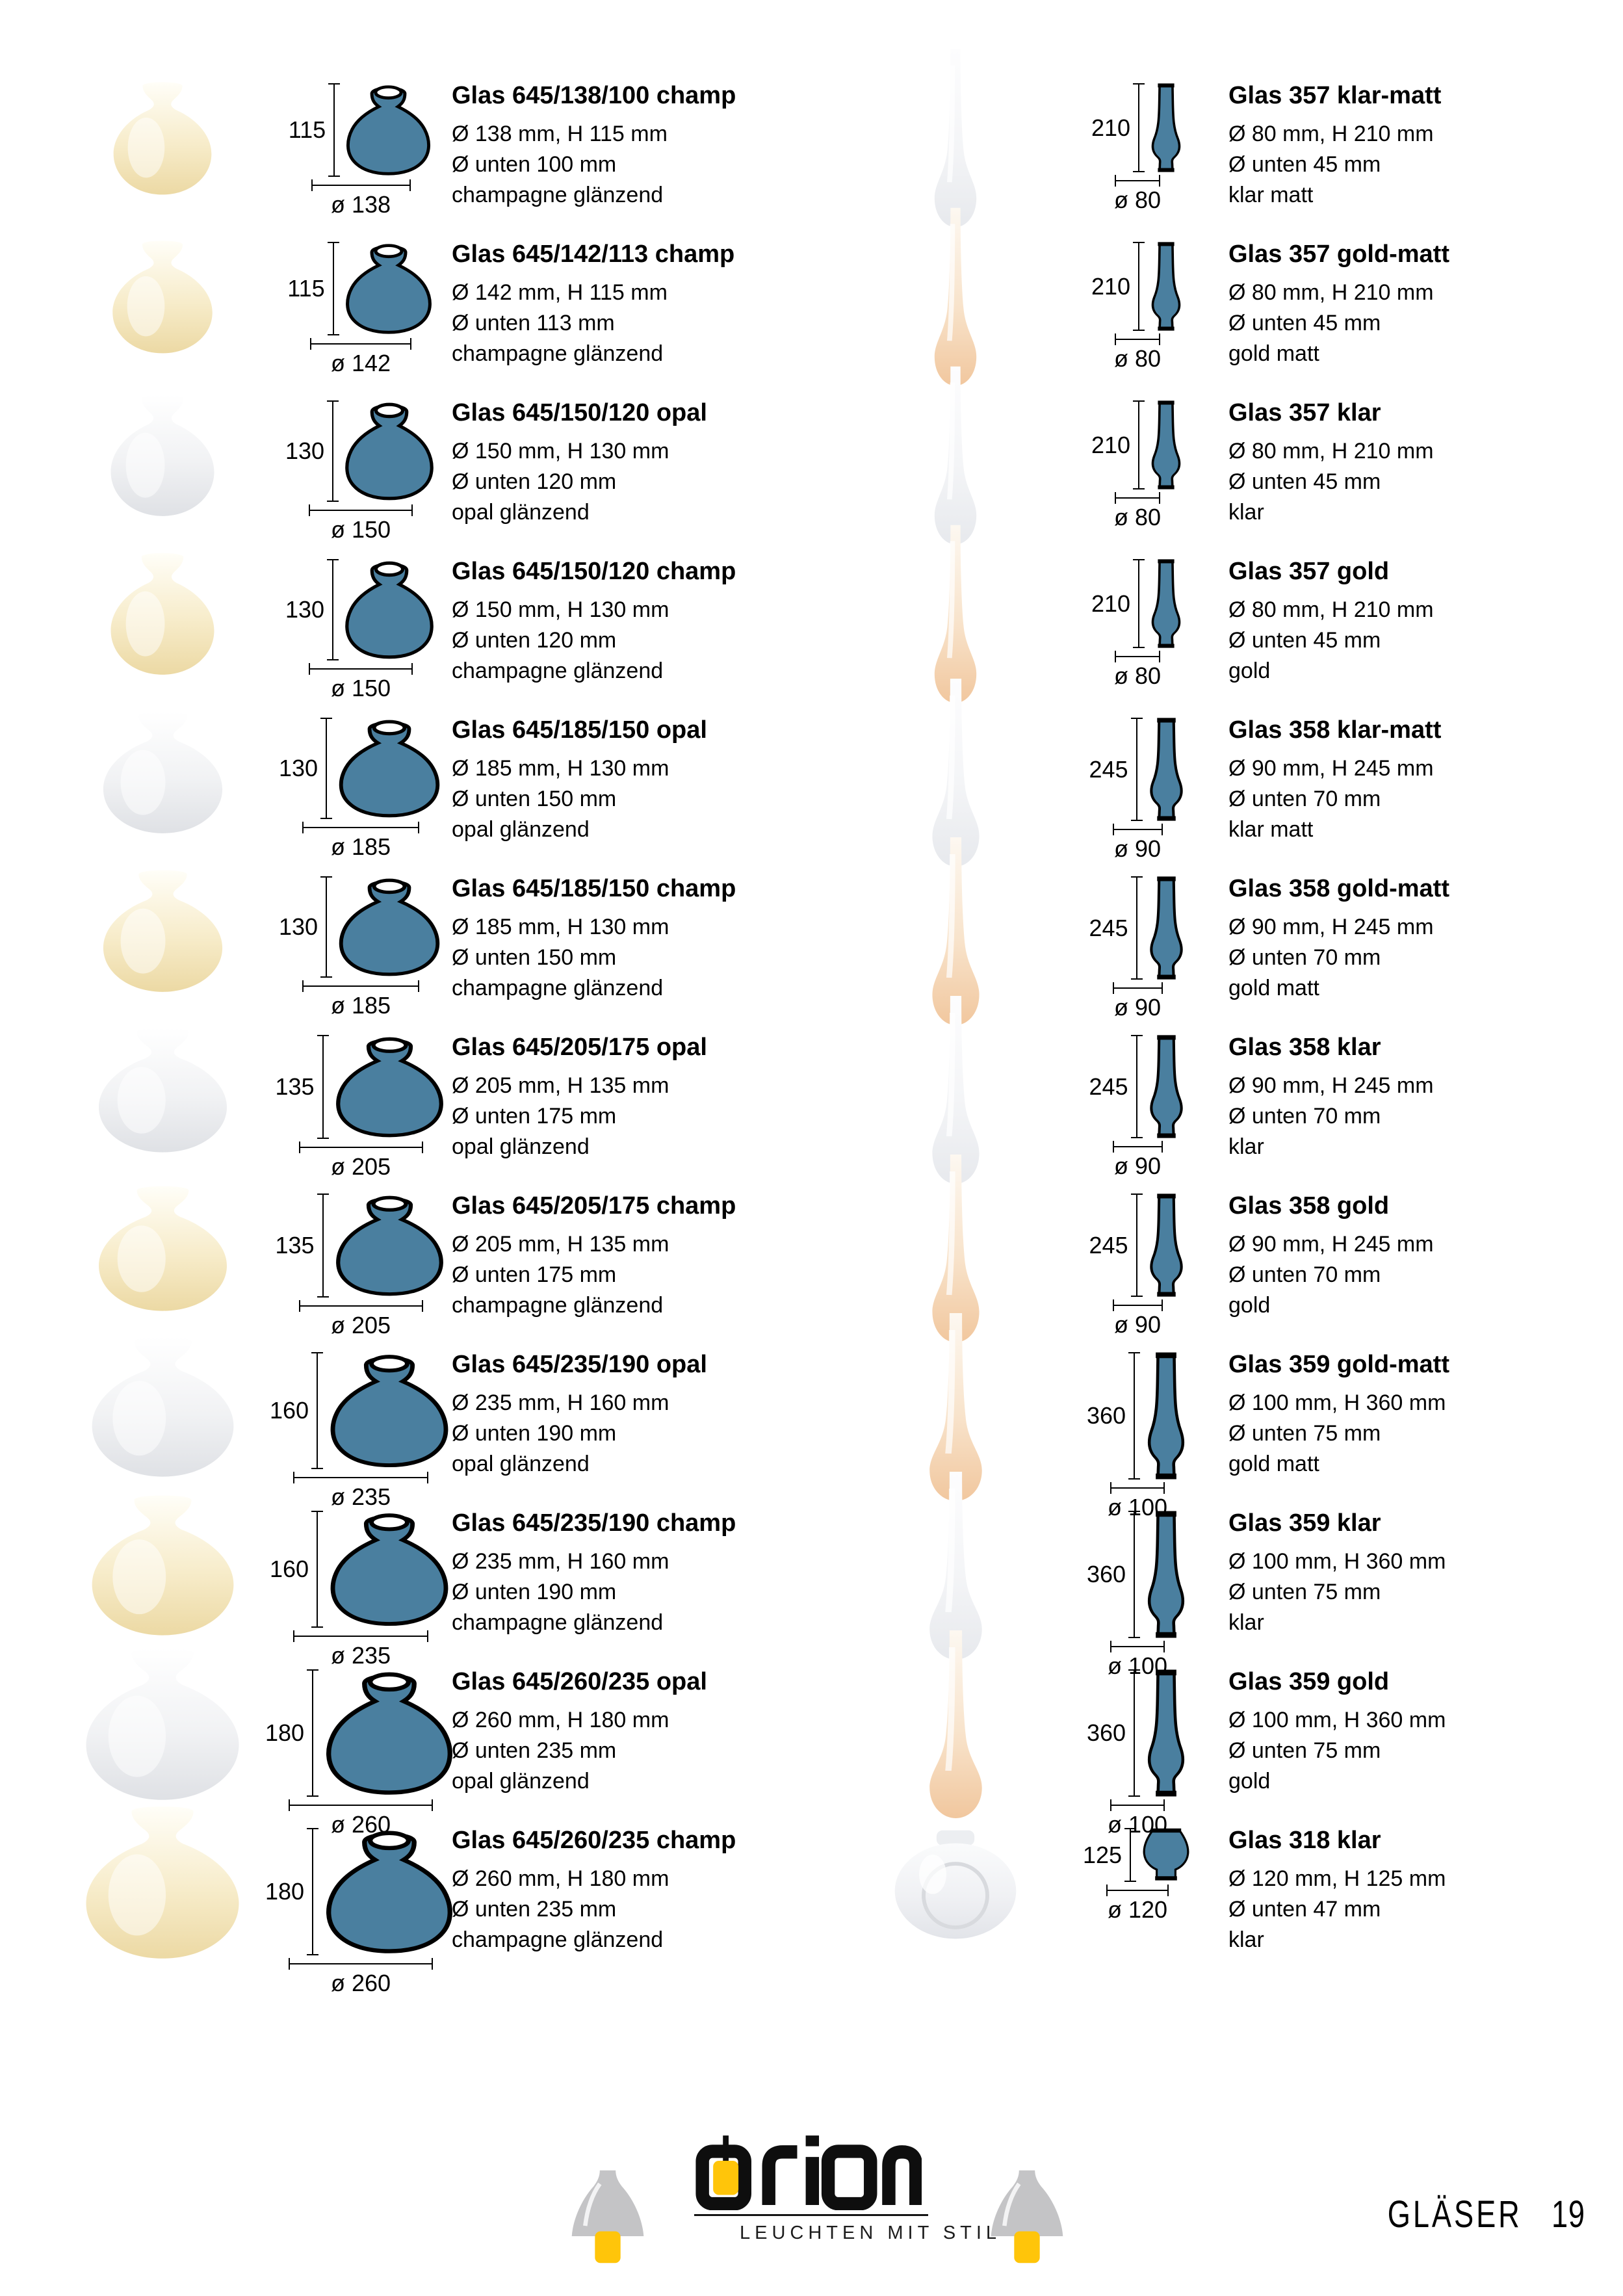  Describe the element at coordinates (560, 292) in the screenshot. I see `product-spec-diameter-height: Ø 142 mm, H 115 mm` at that location.